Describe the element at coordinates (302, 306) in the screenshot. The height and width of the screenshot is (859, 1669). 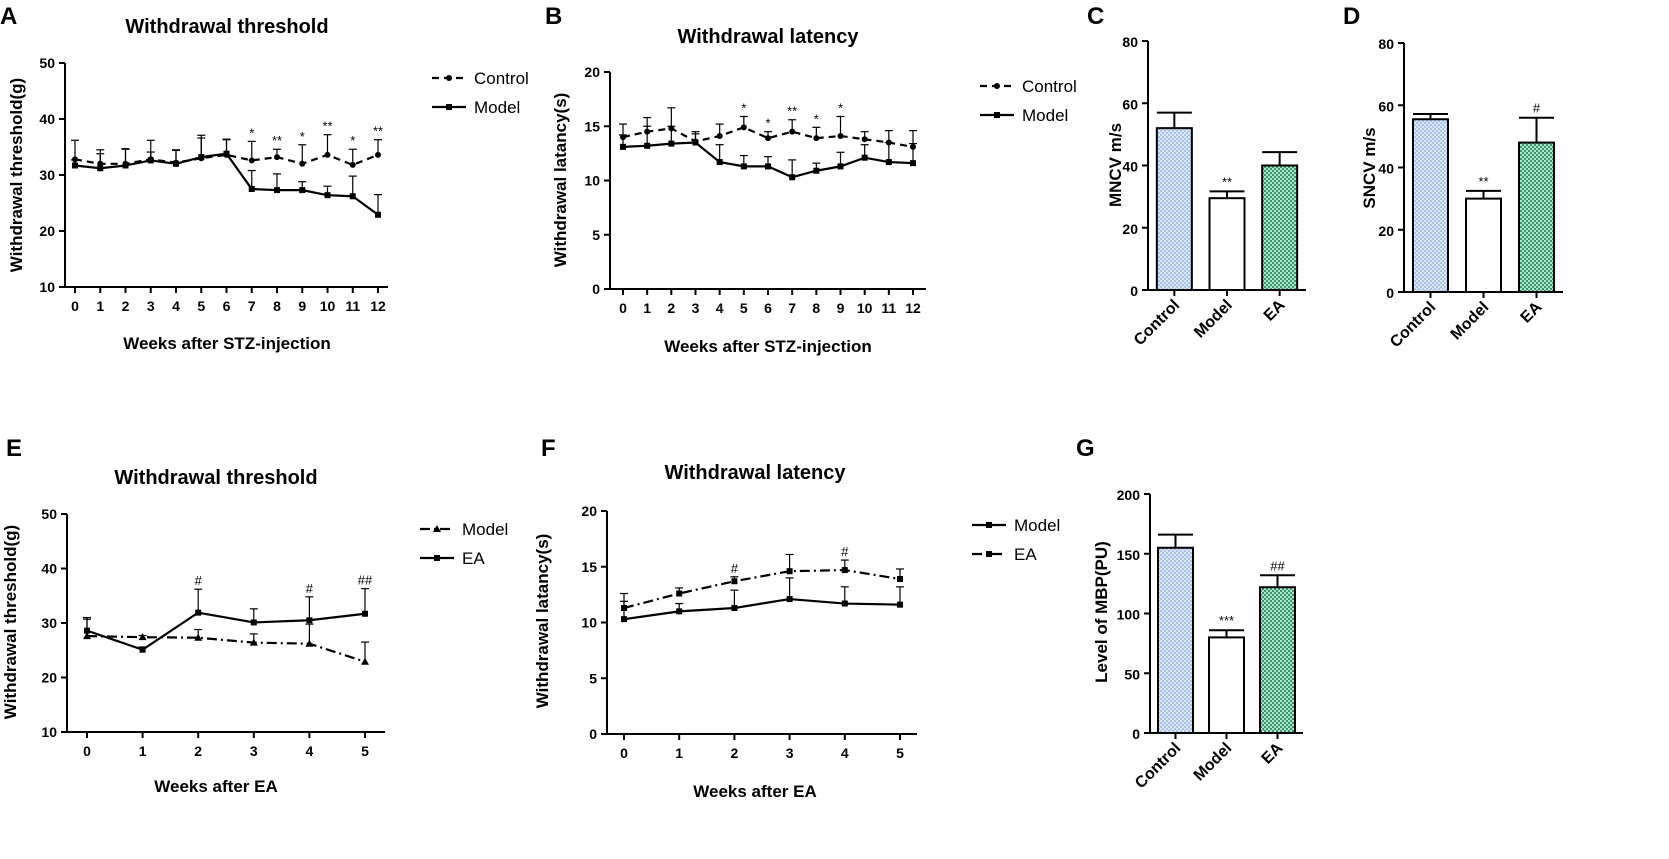
I see `x-tick-label: 9` at that location.